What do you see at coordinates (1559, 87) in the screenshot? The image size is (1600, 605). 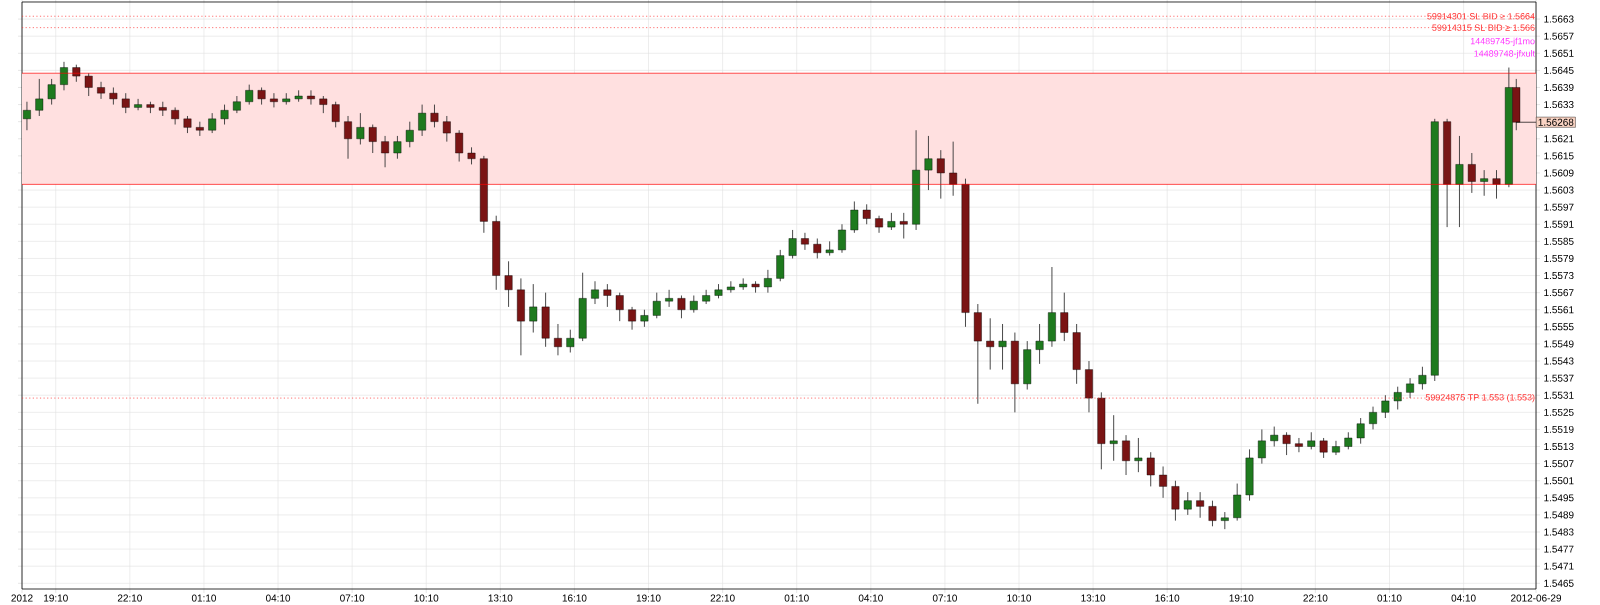 I see `y-tick-label: 1.5639` at bounding box center [1559, 87].